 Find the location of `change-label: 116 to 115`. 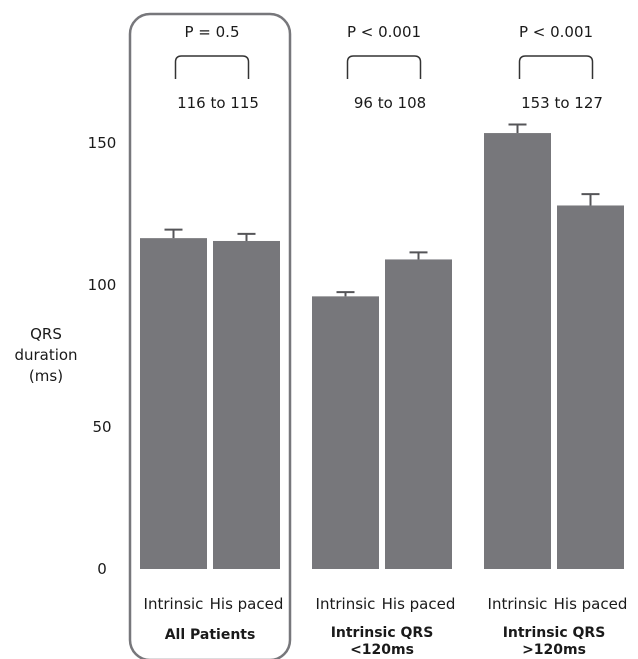

change-label: 116 to 115 is located at coordinates (218, 103).